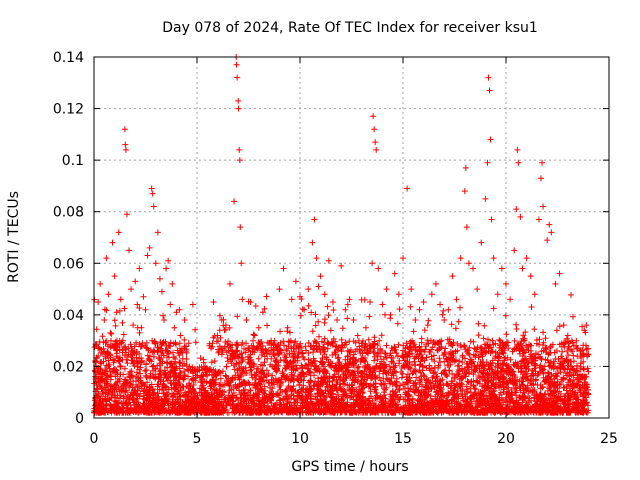 The height and width of the screenshot is (480, 640). What do you see at coordinates (300, 439) in the screenshot?
I see `x-tick-label: 10` at bounding box center [300, 439].